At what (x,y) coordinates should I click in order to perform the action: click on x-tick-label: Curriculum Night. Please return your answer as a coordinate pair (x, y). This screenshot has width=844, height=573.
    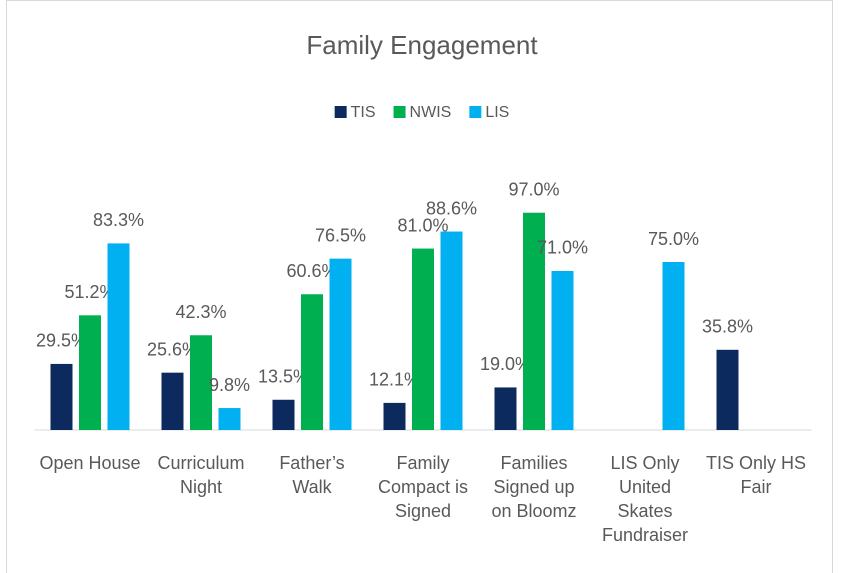
    Looking at the image, I should click on (201, 475).